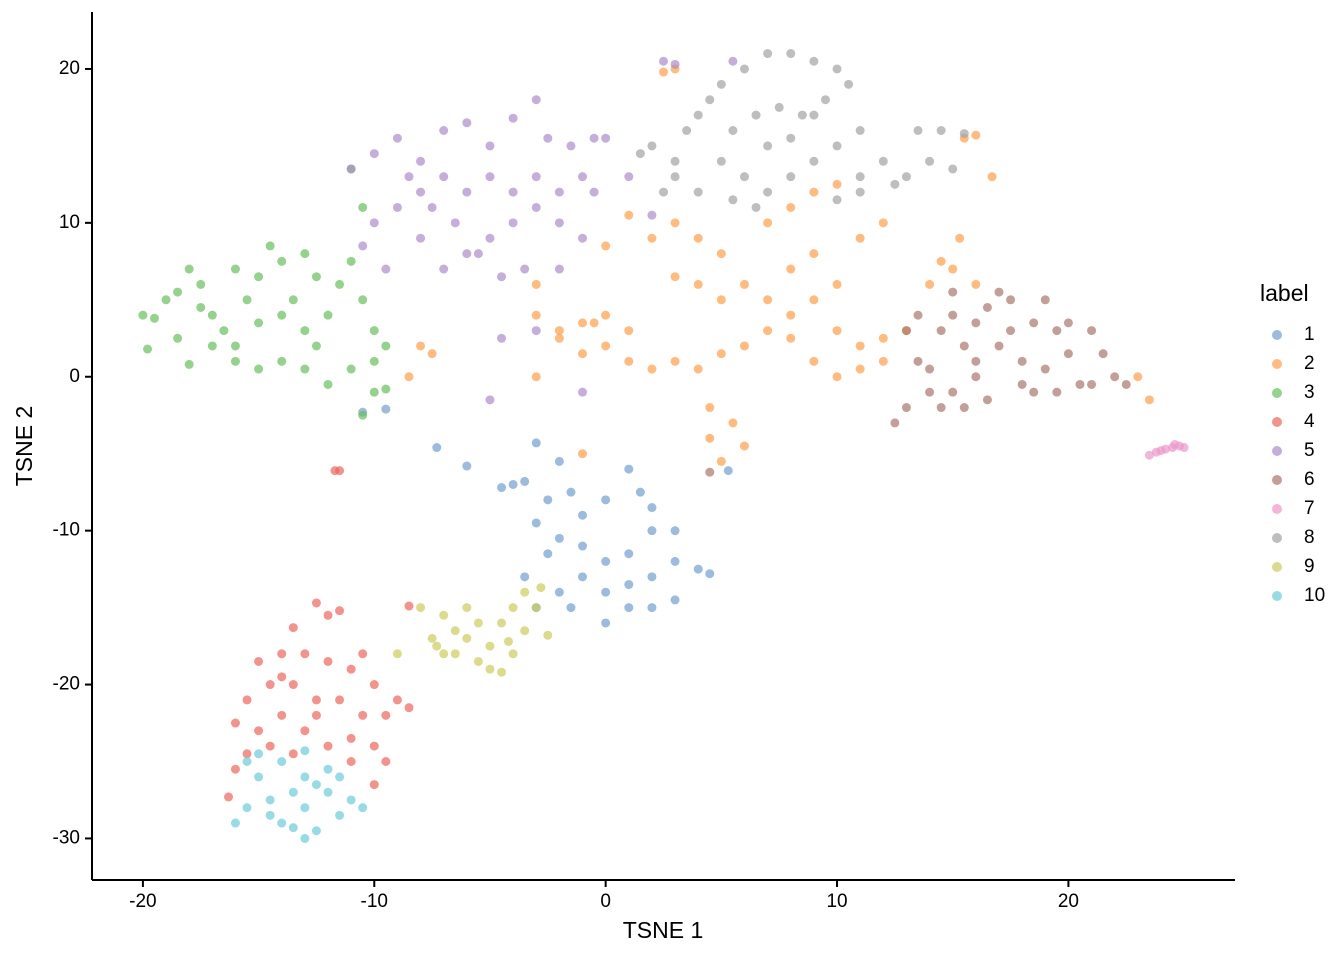 The width and height of the screenshot is (1344, 960). Describe the element at coordinates (1314, 595) in the screenshot. I see `legend-label: 10` at that location.